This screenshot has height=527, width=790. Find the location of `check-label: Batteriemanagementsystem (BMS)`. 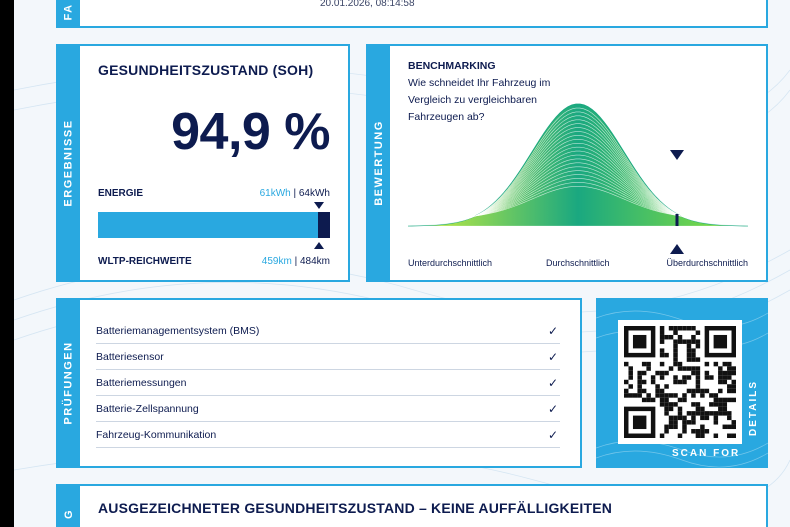

check-label: Batteriemanagementsystem (BMS) is located at coordinates (178, 330).